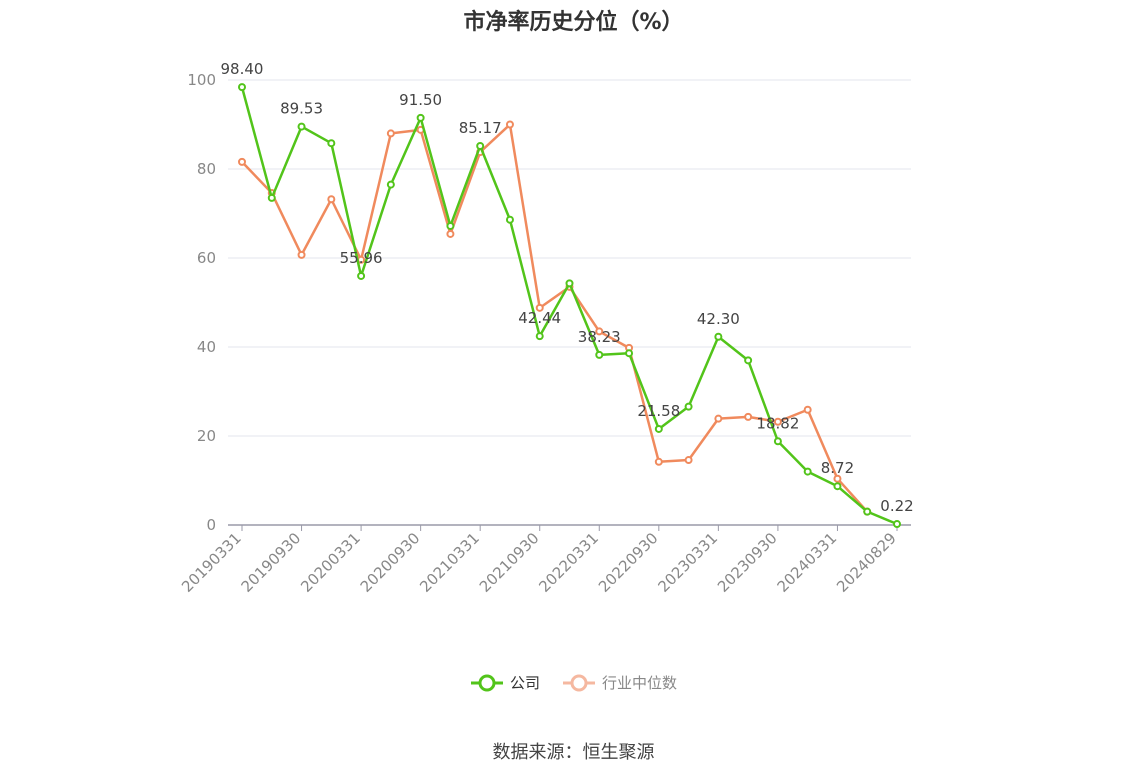 The image size is (1147, 776). I want to click on x-tick-label: 20190930, so click(271, 562).